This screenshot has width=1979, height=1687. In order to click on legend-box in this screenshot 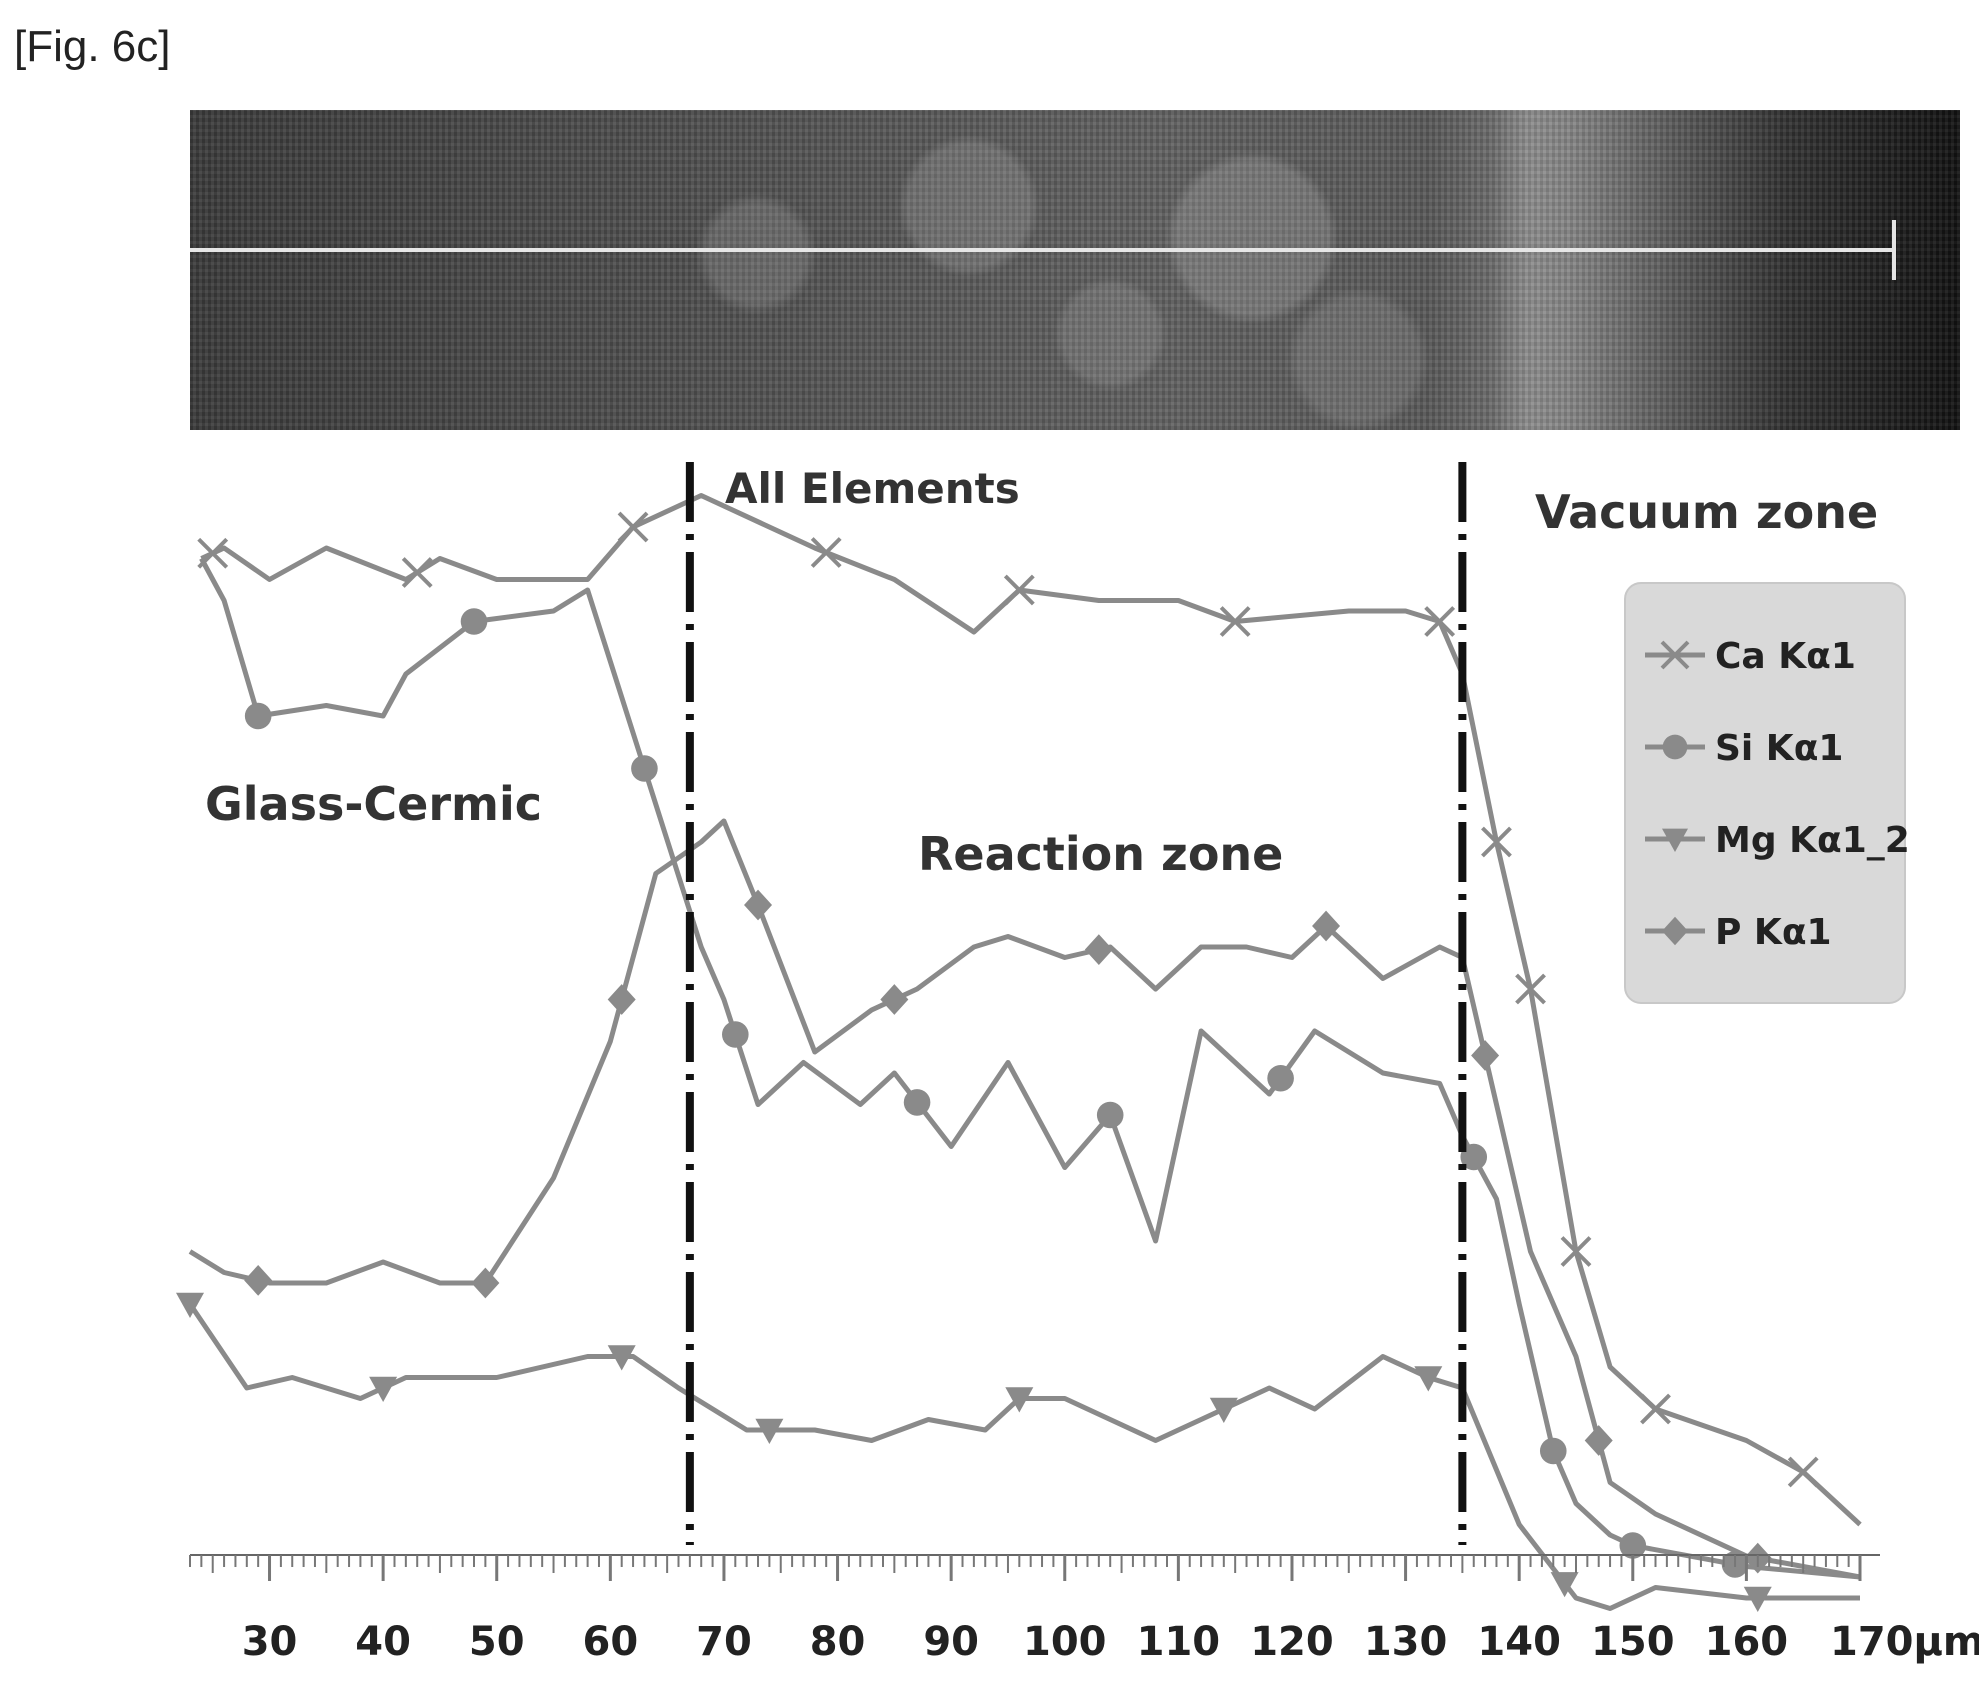, I will do `click(1765, 793)`.